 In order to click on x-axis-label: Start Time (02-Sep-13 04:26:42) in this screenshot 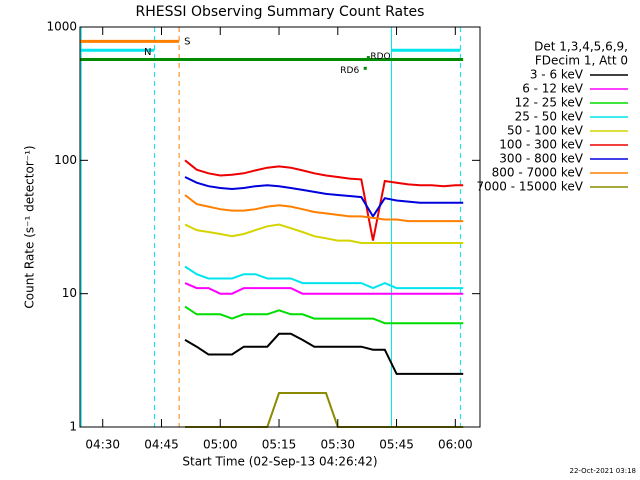, I will do `click(279, 462)`.